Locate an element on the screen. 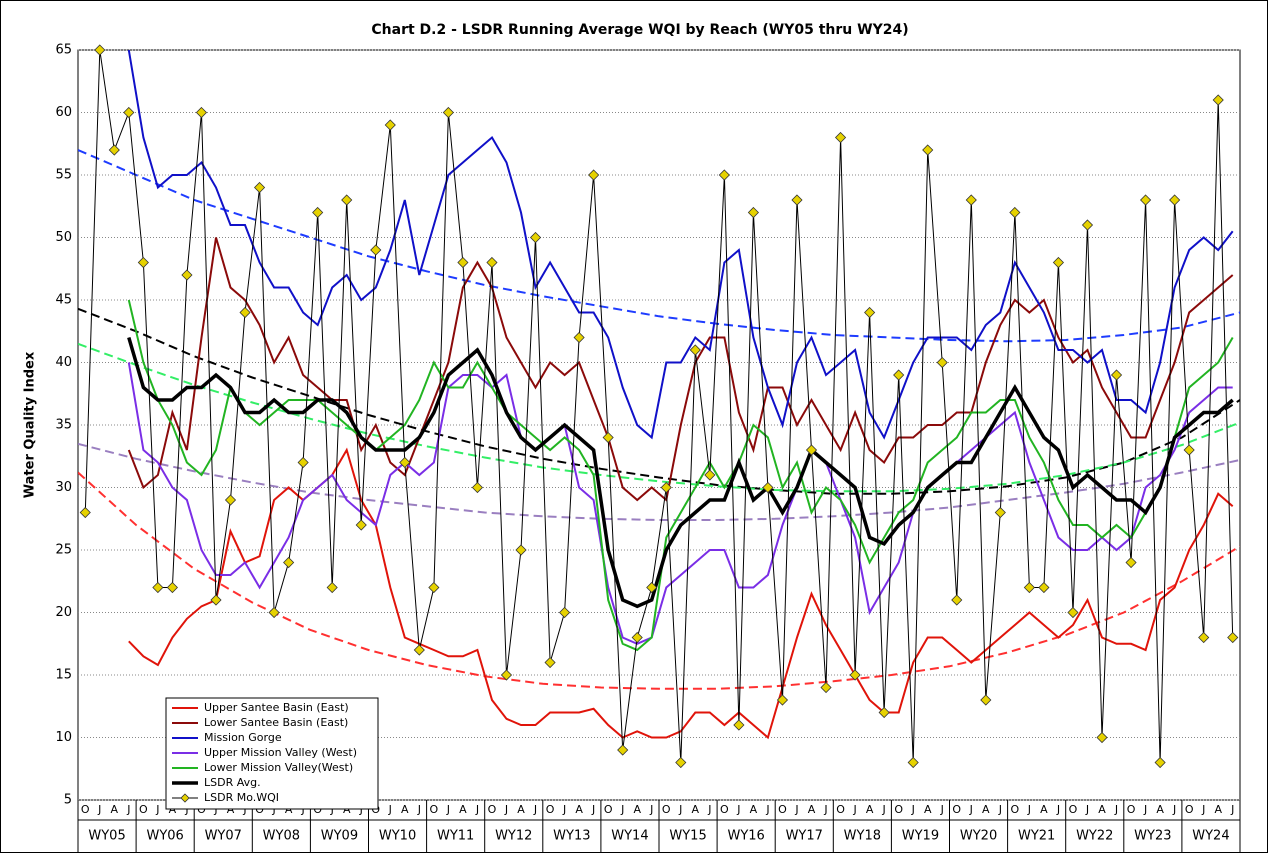 The height and width of the screenshot is (857, 1268). legend-box is located at coordinates (272, 753).